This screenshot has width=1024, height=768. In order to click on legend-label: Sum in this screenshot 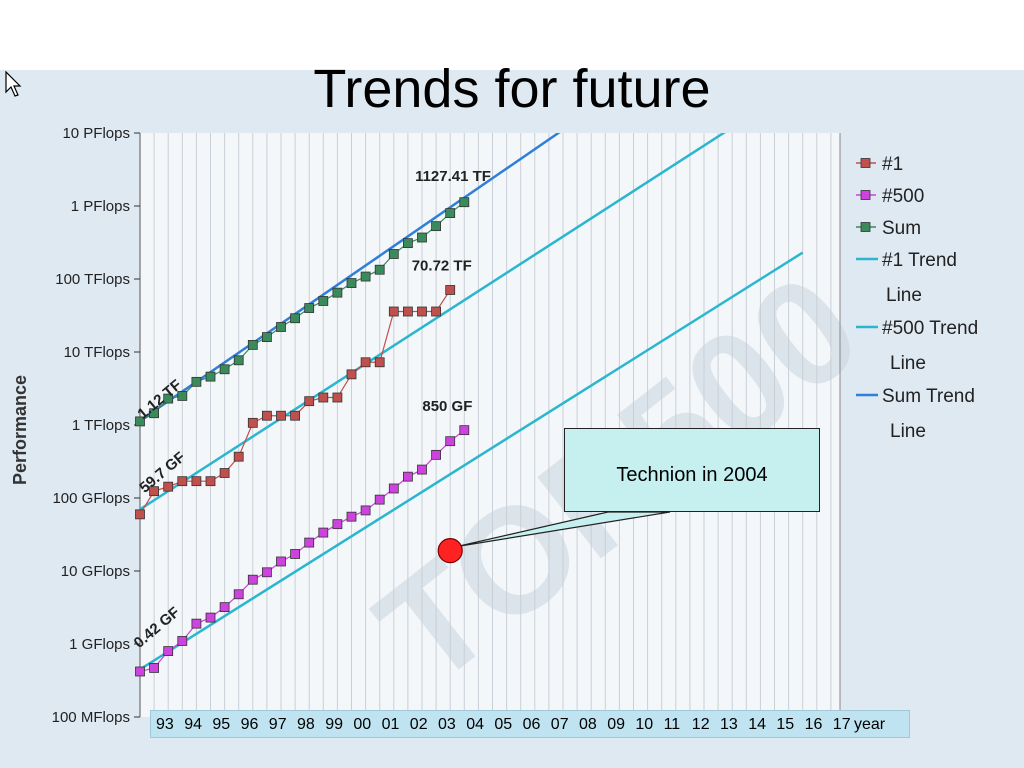, I will do `click(901, 228)`.